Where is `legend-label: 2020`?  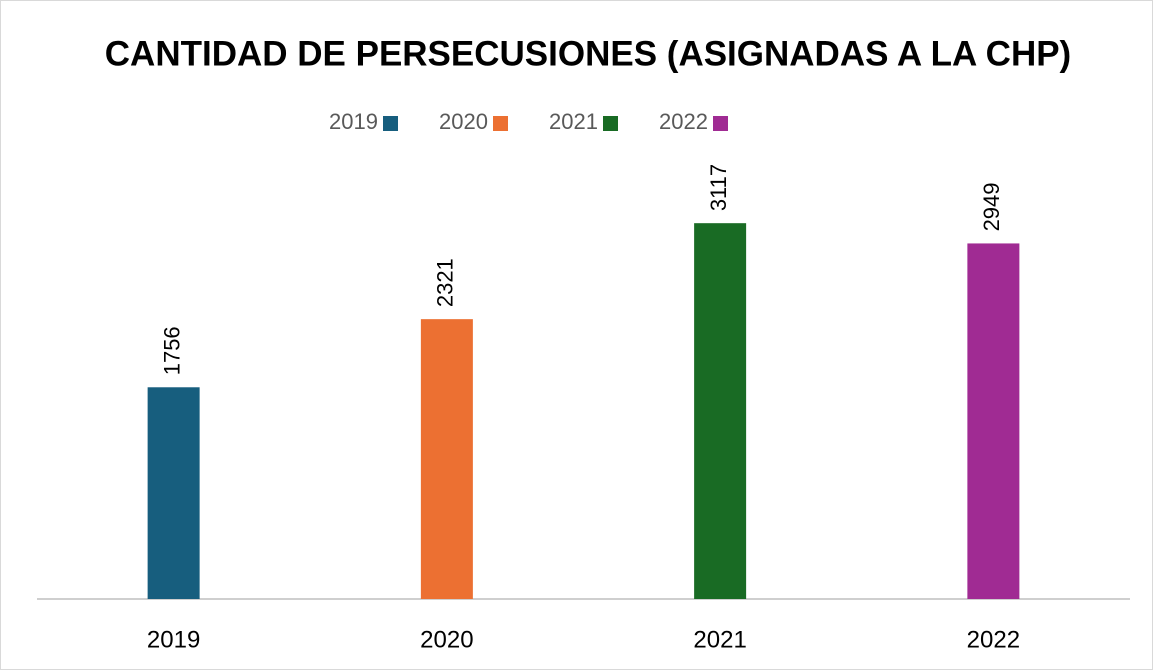
legend-label: 2020 is located at coordinates (463, 121).